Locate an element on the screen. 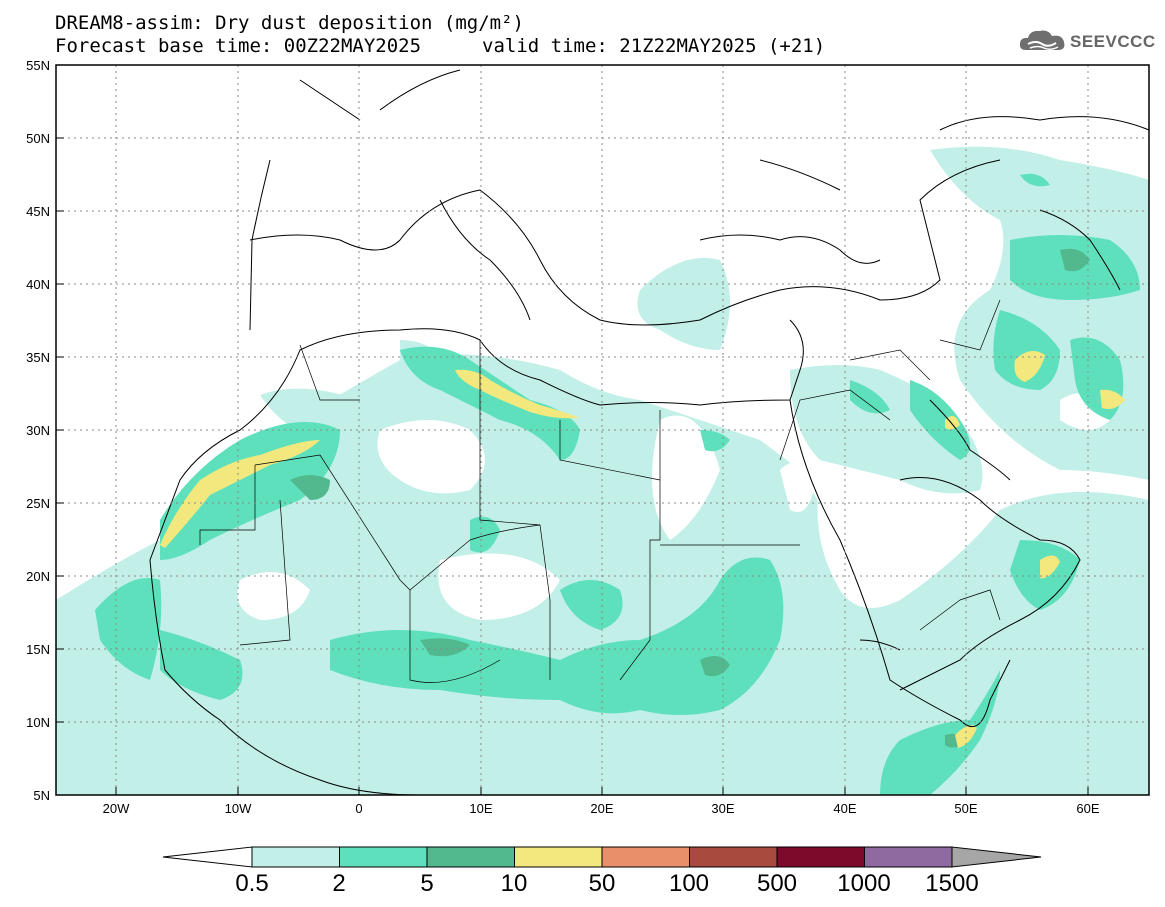 This screenshot has width=1165, height=907. colorbar-label: 1000 is located at coordinates (864, 883).